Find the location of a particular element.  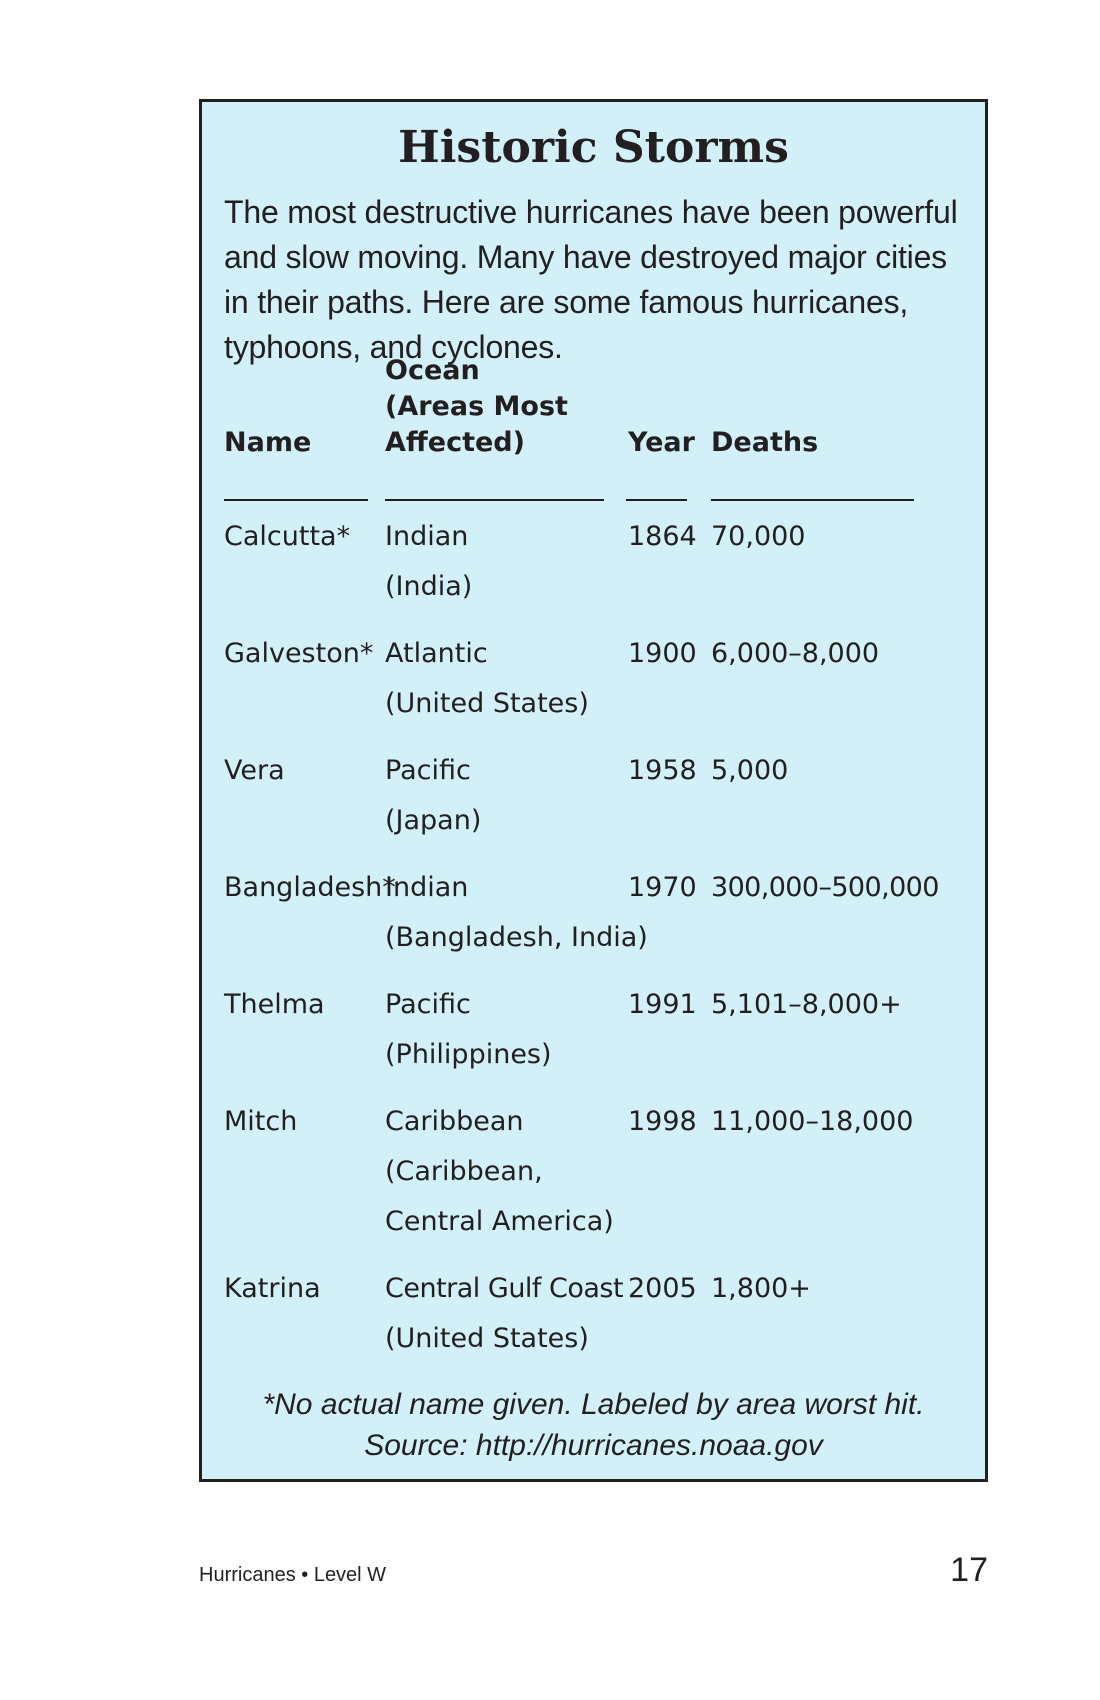

row-4-area: (Bangladesh, India) is located at coordinates (516, 937).